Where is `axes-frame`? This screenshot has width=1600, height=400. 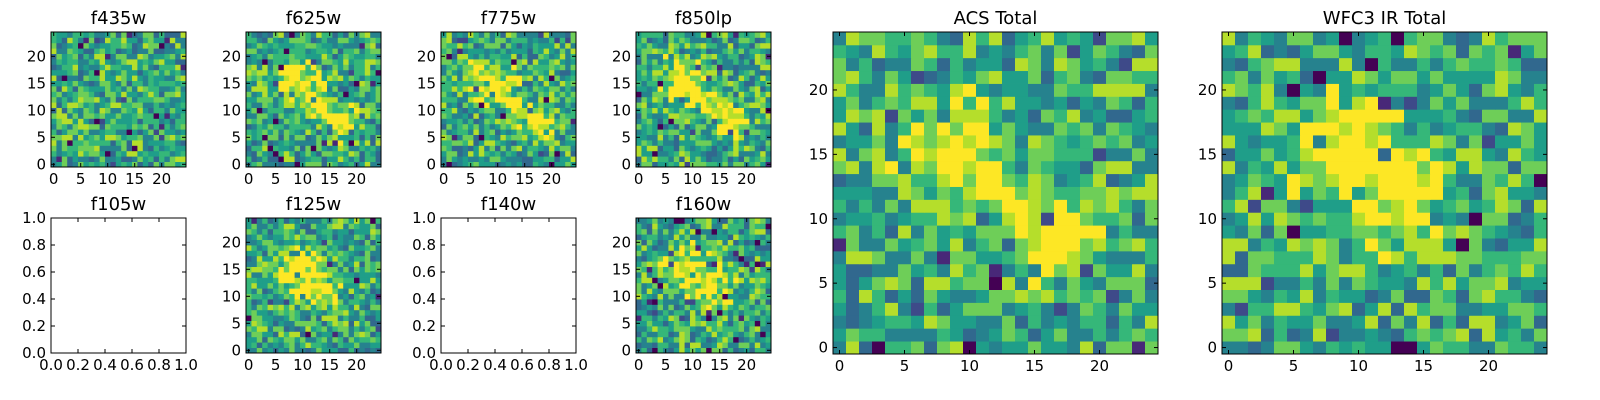
axes-frame is located at coordinates (703, 285).